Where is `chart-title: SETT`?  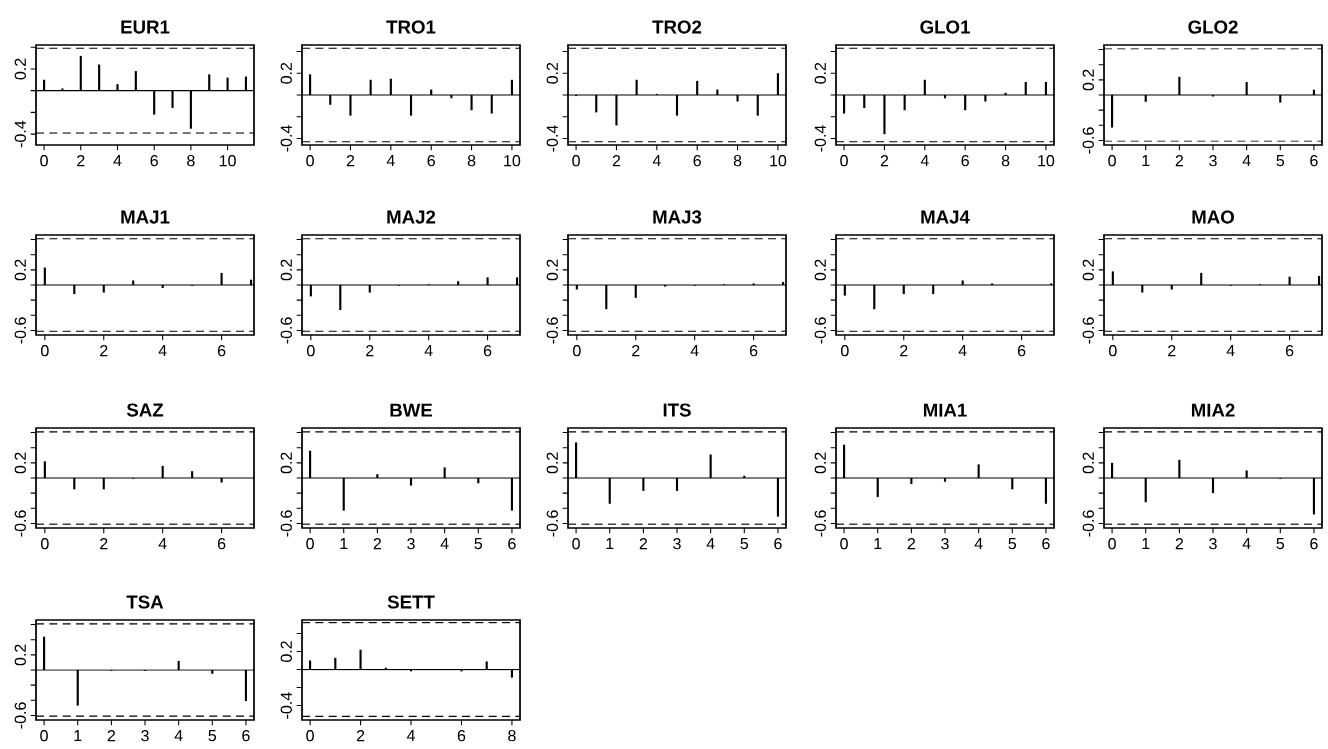
chart-title: SETT is located at coordinates (411, 602).